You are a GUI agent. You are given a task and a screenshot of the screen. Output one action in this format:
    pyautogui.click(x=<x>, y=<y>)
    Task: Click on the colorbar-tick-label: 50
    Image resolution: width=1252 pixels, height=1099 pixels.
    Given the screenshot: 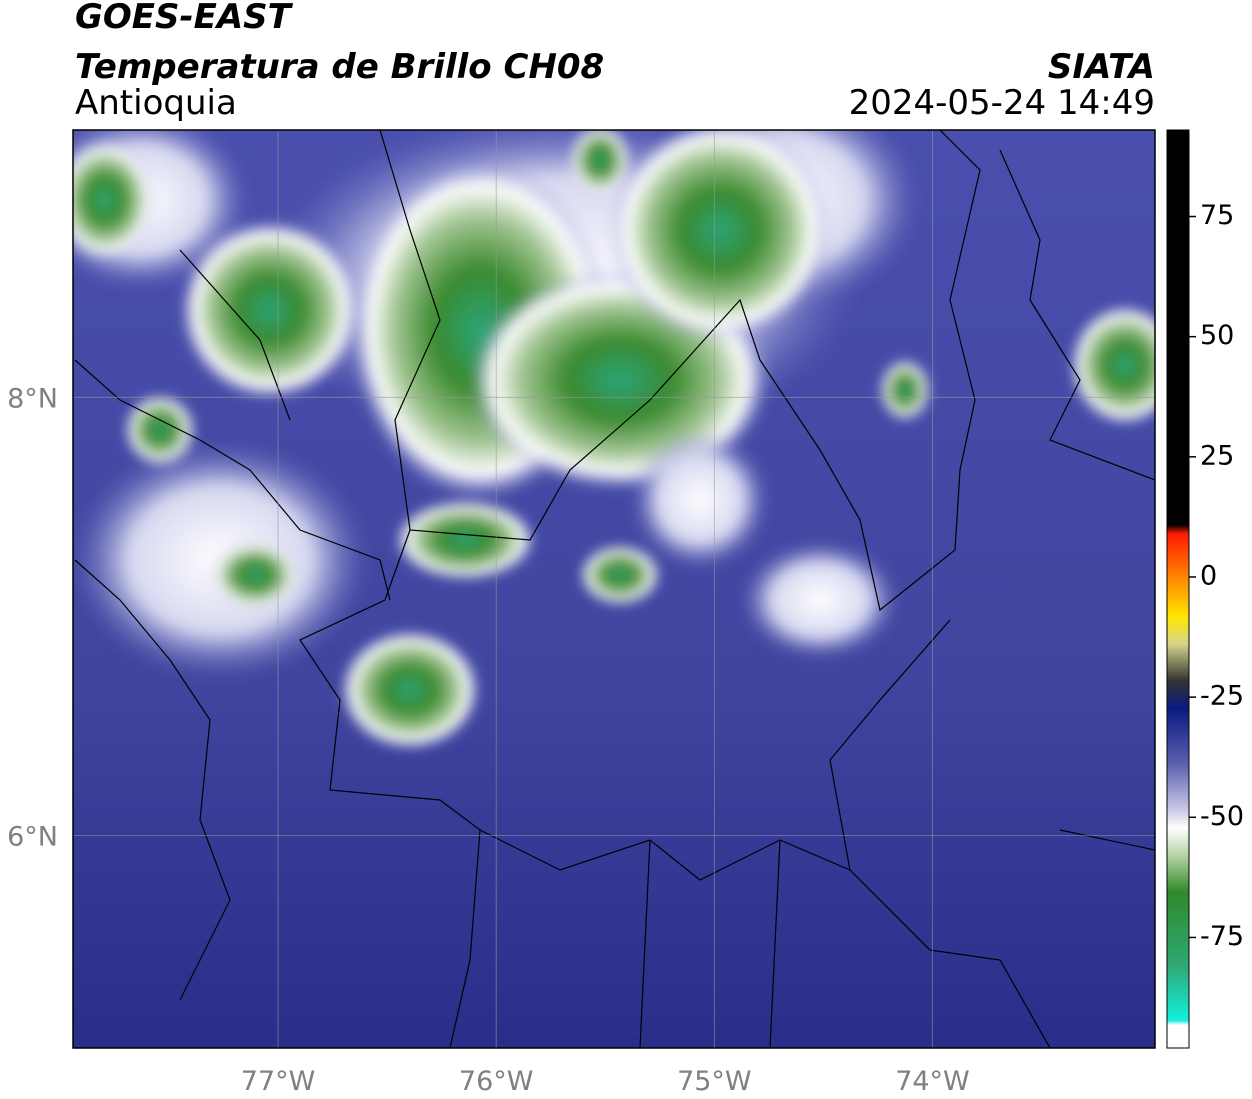 What is the action you would take?
    pyautogui.click(x=1217, y=335)
    